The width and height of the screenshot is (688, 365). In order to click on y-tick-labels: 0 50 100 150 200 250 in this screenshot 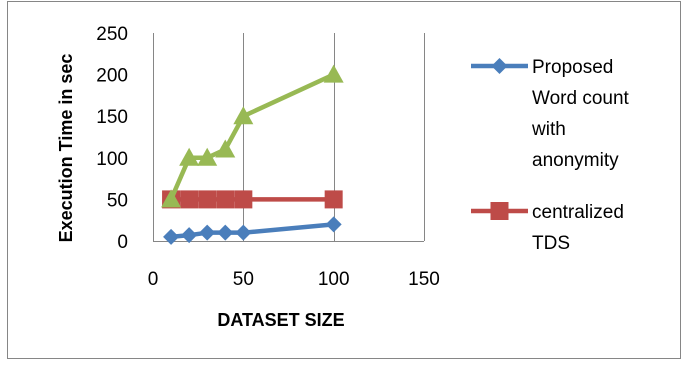, I will do `click(112, 138)`.